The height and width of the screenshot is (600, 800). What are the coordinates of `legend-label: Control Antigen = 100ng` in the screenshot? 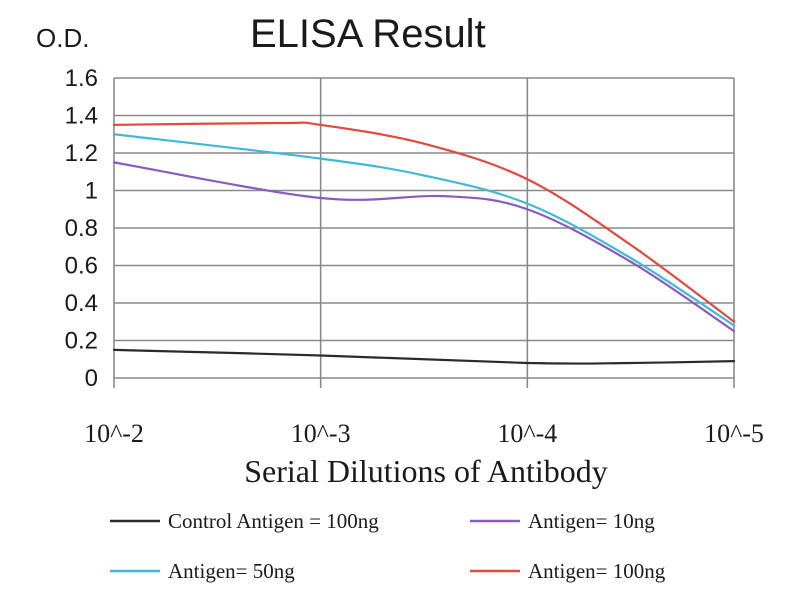 It's located at (273, 521).